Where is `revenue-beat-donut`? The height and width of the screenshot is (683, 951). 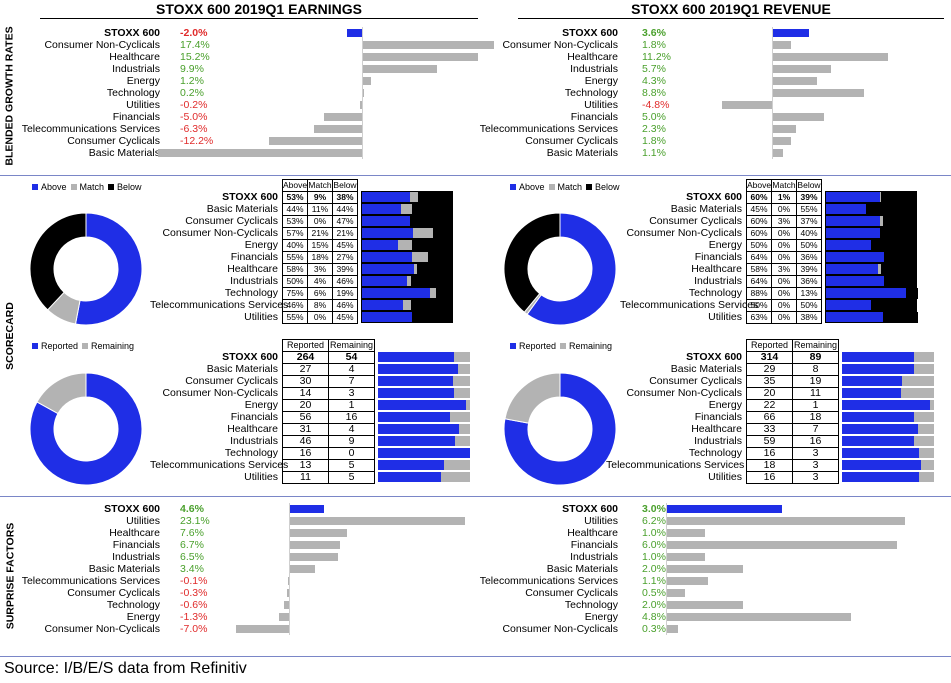
revenue-beat-donut is located at coordinates (560, 269).